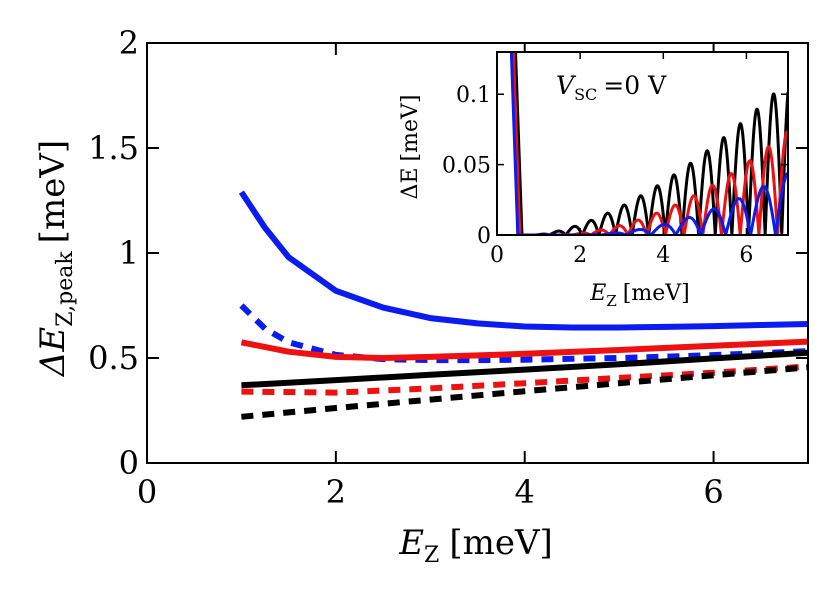 Image resolution: width=830 pixels, height=589 pixels. What do you see at coordinates (336, 492) in the screenshot?
I see `main-x-tick-label: 2` at bounding box center [336, 492].